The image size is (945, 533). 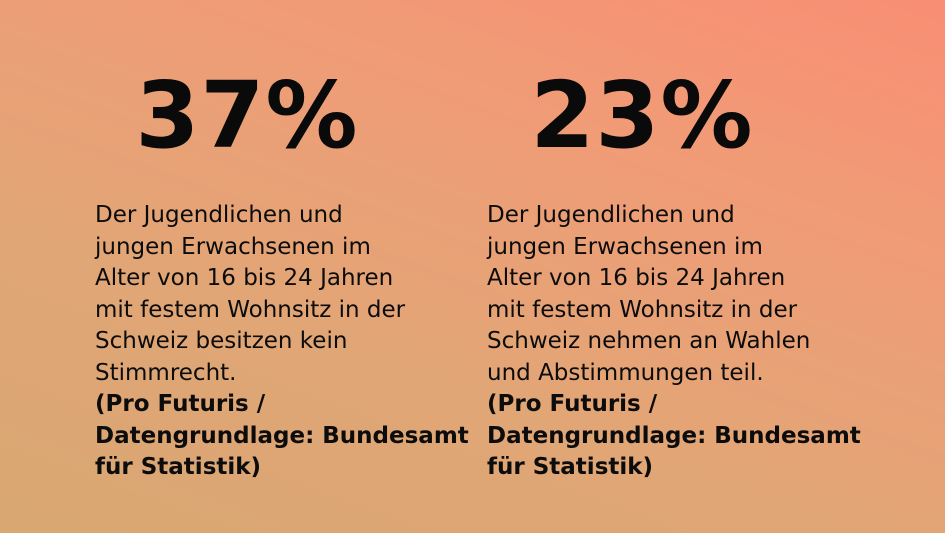 I want to click on stat-percentage: 37%, so click(x=247, y=115).